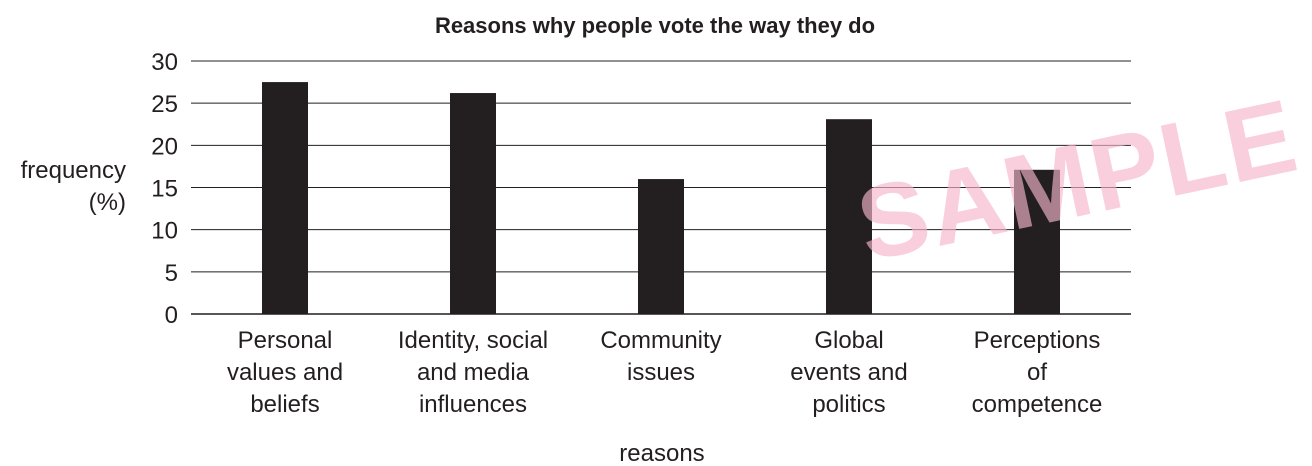  What do you see at coordinates (107, 202) in the screenshot?
I see `y-axis-label-line-2: (%)` at bounding box center [107, 202].